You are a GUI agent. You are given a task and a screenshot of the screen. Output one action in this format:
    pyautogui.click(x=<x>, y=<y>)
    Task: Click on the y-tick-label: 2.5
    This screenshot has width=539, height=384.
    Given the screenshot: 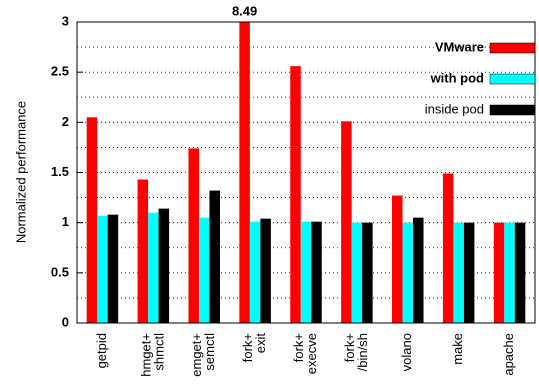 What is the action you would take?
    pyautogui.click(x=60, y=71)
    